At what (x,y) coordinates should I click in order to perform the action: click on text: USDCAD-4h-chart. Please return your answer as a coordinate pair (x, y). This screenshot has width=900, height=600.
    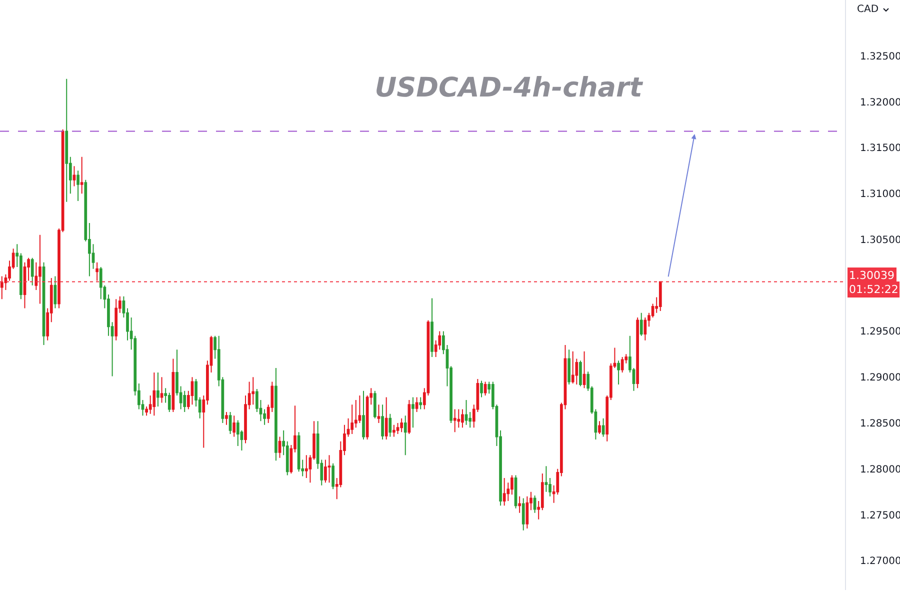
    Looking at the image, I should click on (509, 88).